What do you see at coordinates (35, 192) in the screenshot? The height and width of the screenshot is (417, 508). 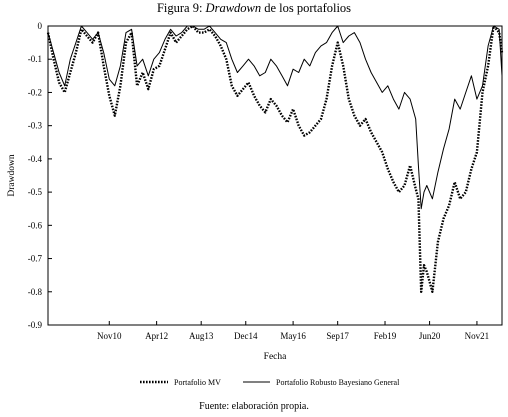 I see `y-tick-label: -0.5` at bounding box center [35, 192].